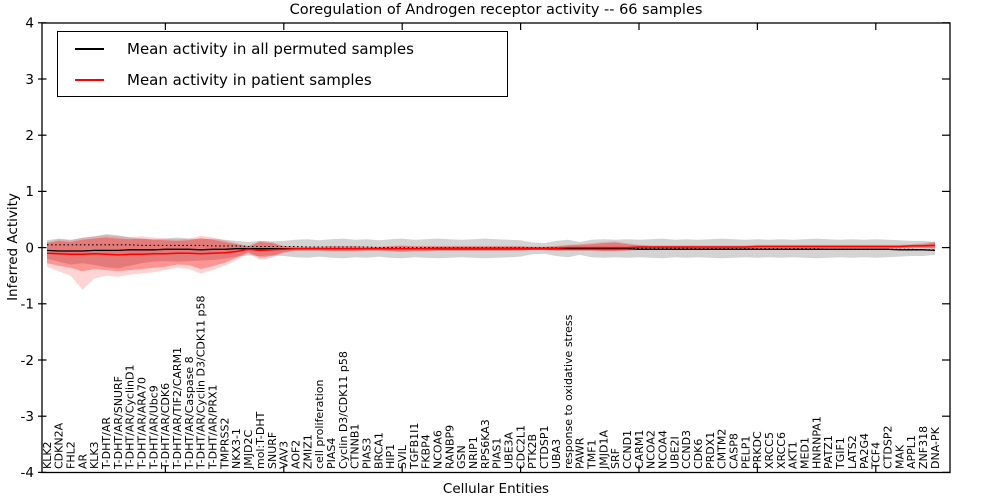 The height and width of the screenshot is (500, 1000). What do you see at coordinates (580, 453) in the screenshot?
I see `x-category-label: PAWR` at bounding box center [580, 453].